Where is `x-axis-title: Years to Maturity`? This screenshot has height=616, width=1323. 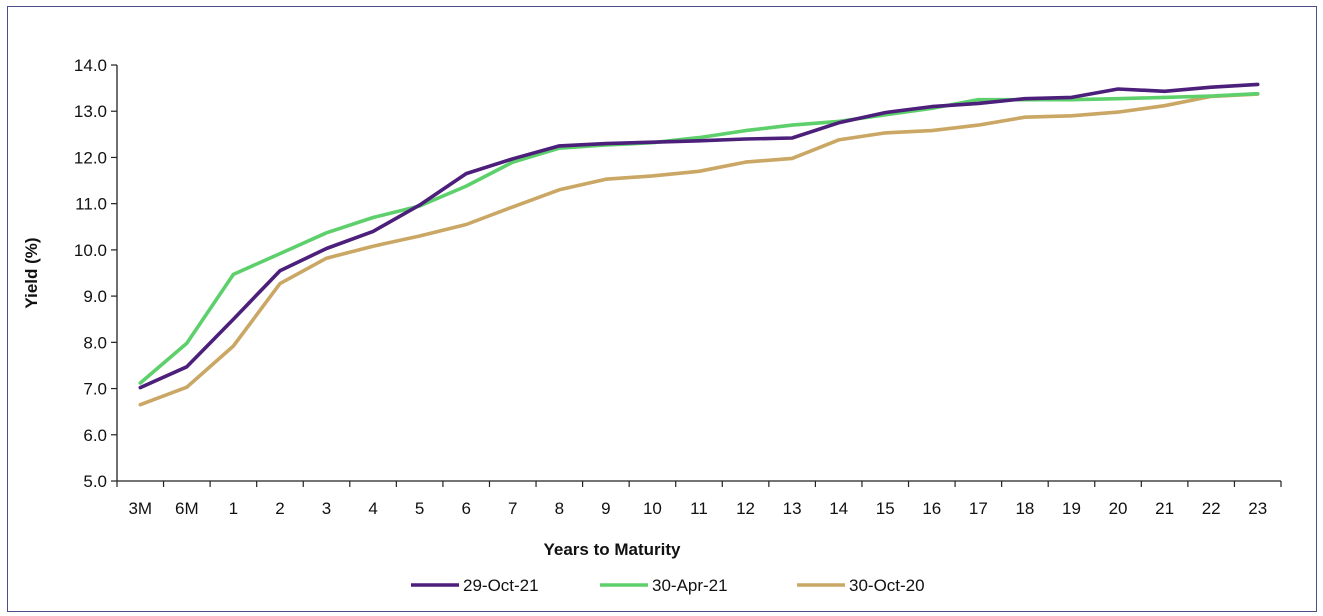 x-axis-title: Years to Maturity is located at coordinates (613, 549).